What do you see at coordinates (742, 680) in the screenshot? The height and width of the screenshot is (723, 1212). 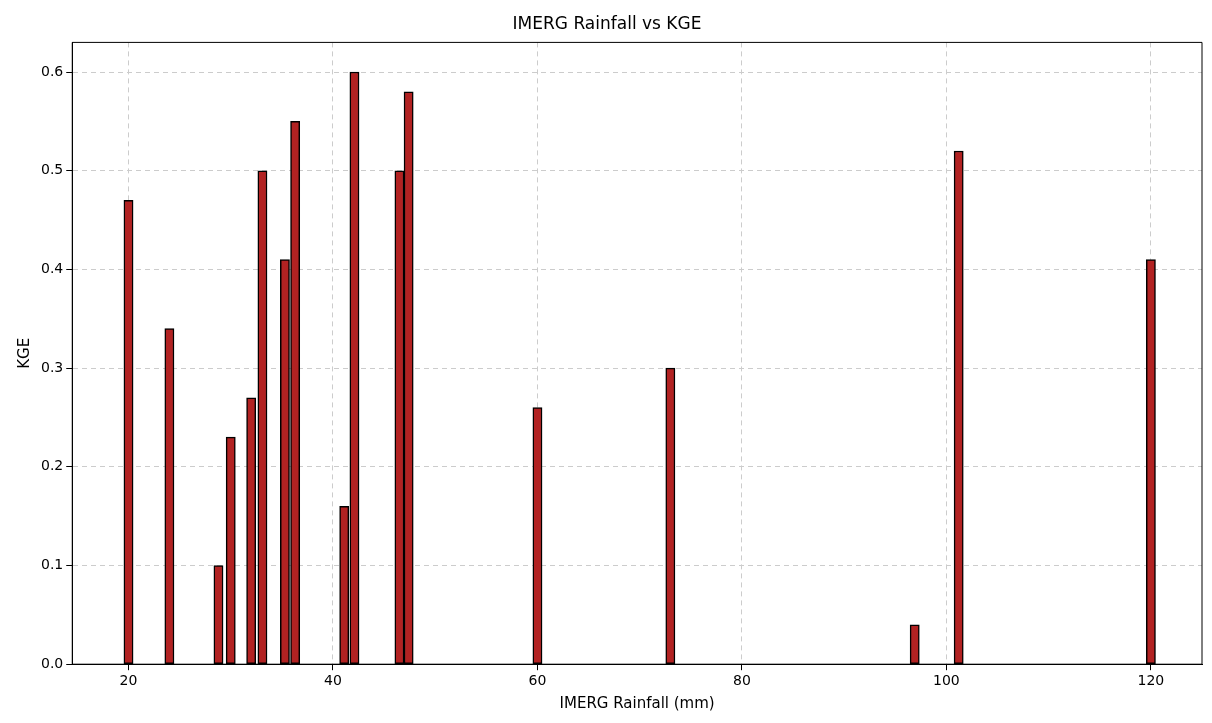 I see `x-tick-label: 80` at bounding box center [742, 680].